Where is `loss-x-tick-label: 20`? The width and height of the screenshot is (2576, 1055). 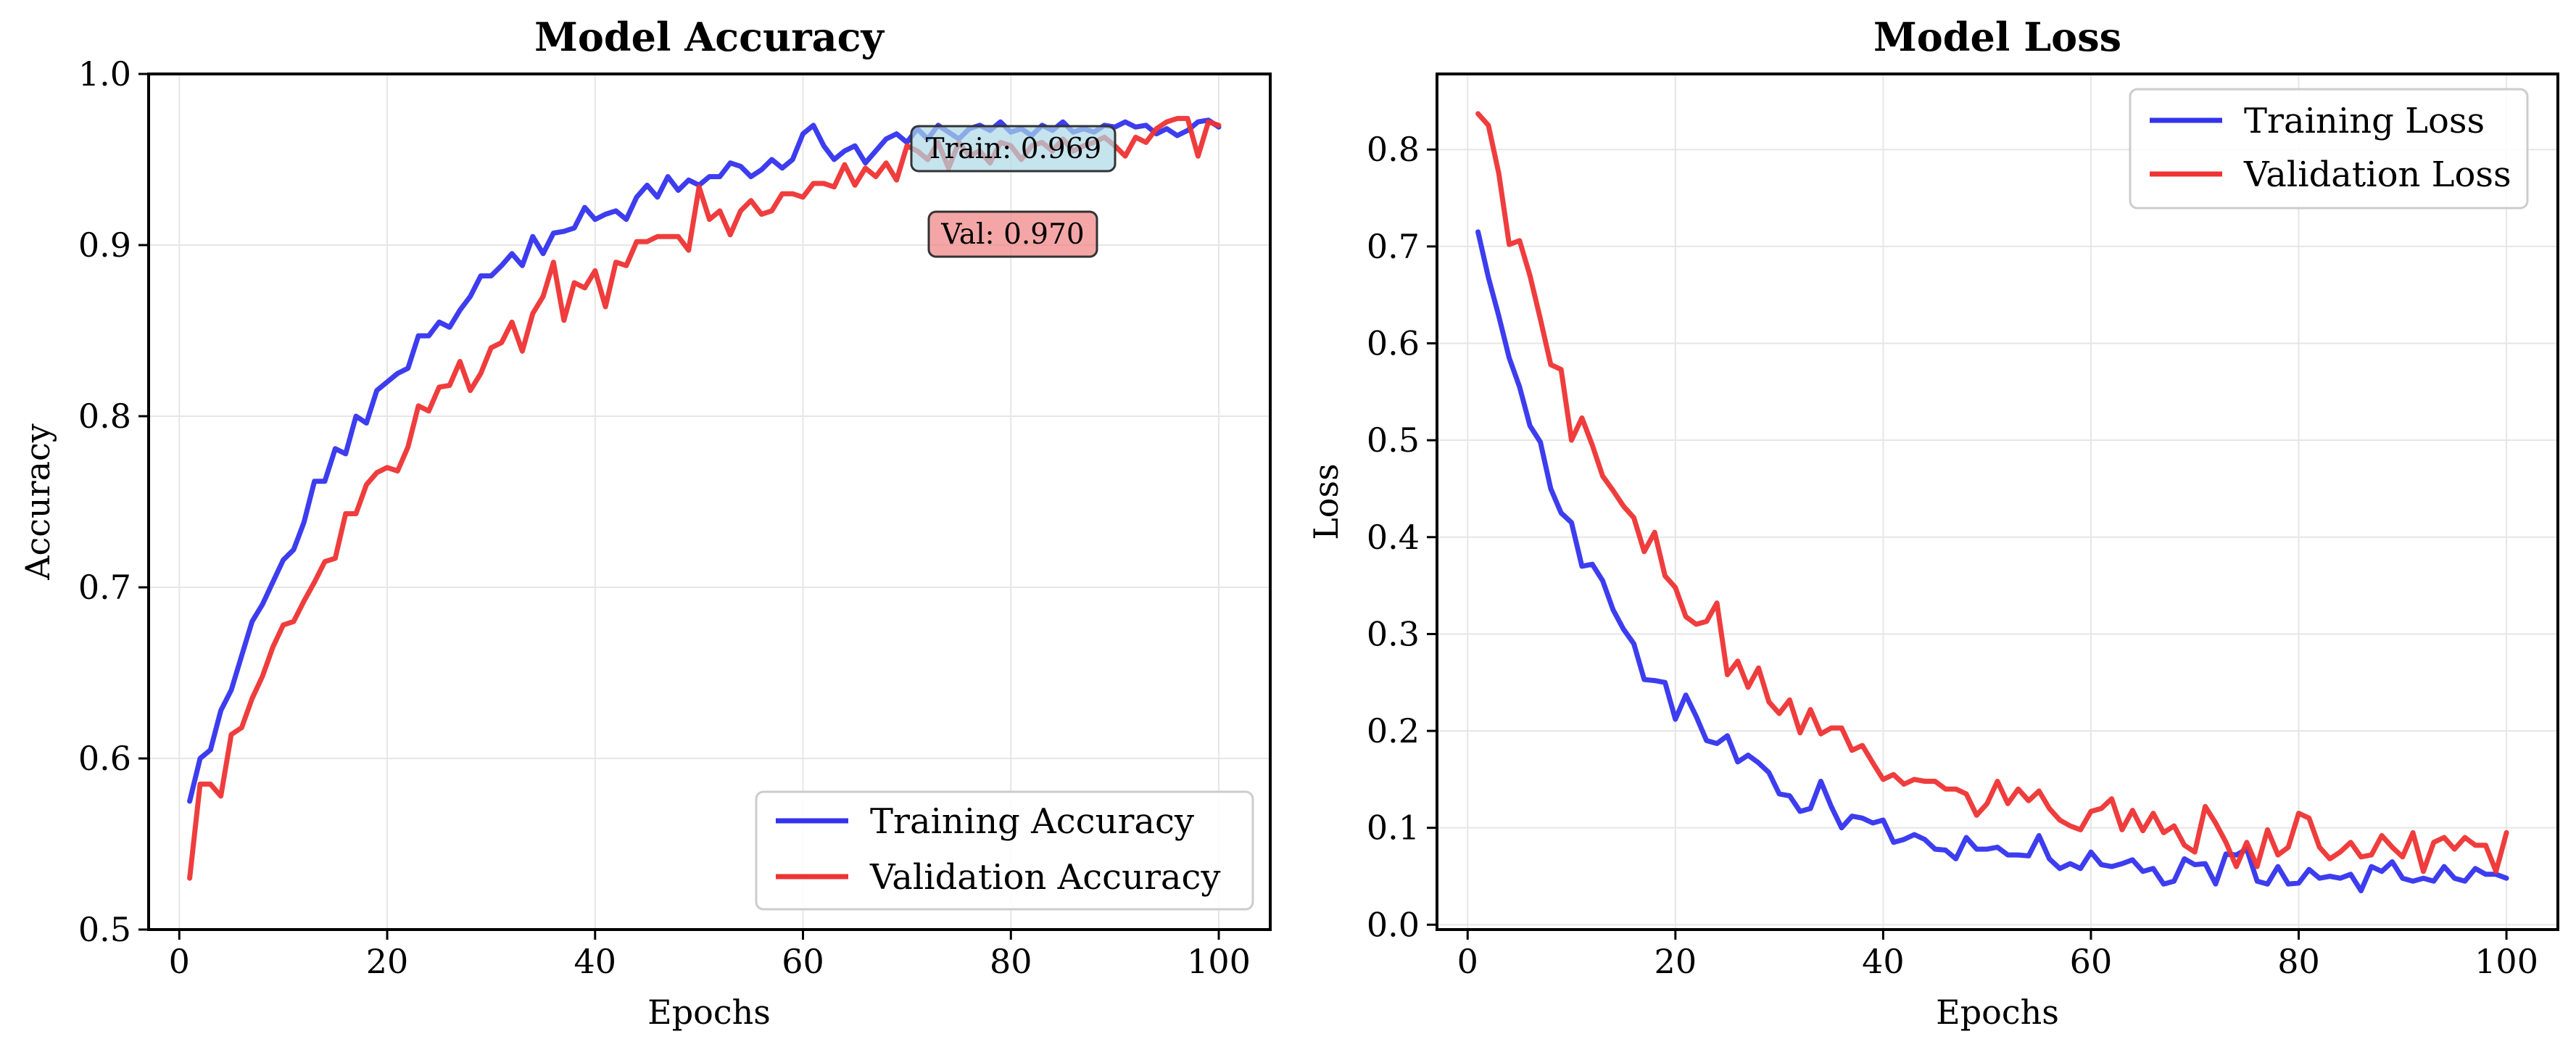 loss-x-tick-label: 20 is located at coordinates (1676, 961).